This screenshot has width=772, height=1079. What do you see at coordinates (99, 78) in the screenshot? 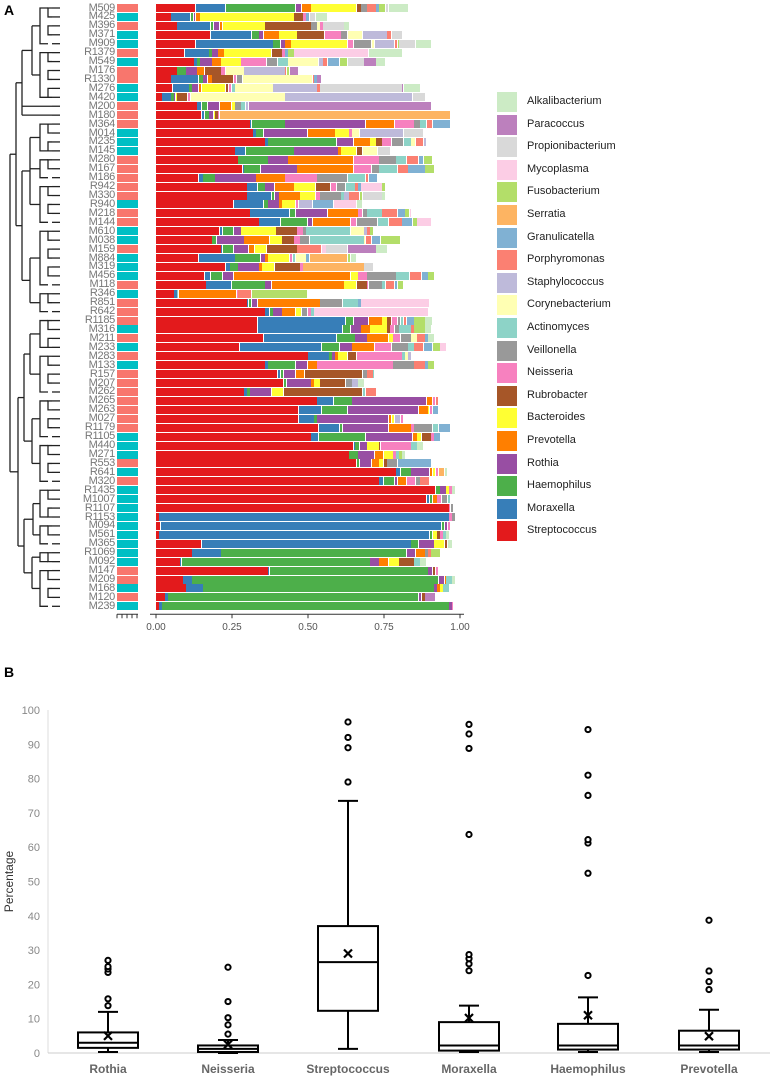
I see `sample-label: R1330` at bounding box center [99, 78].